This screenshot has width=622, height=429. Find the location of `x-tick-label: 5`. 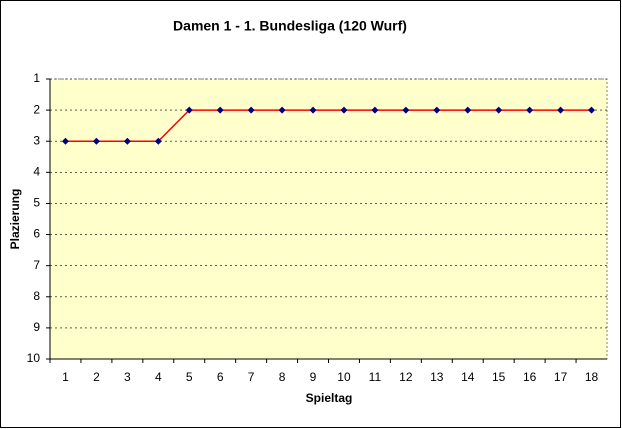

x-tick-label: 5 is located at coordinates (189, 377).